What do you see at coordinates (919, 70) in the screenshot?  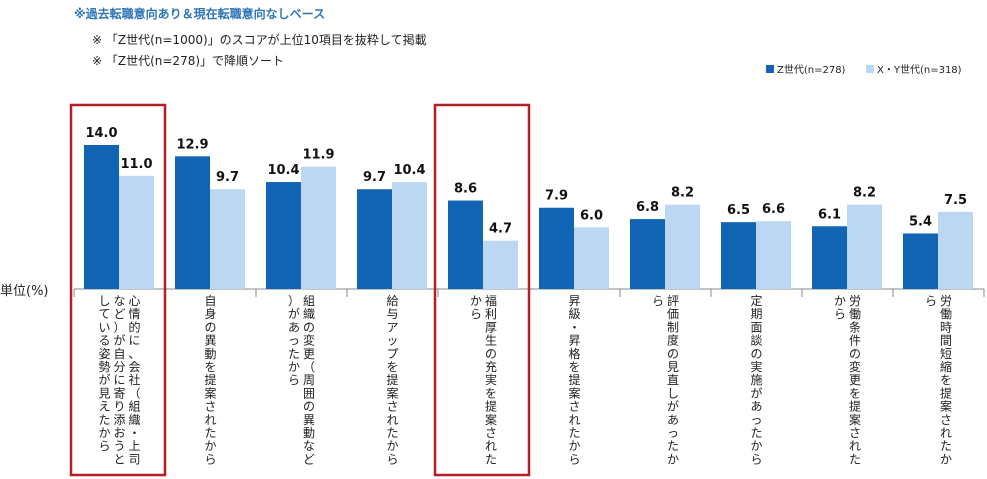 I see `legend-label-xy: X・Y世代(n=318)` at bounding box center [919, 70].